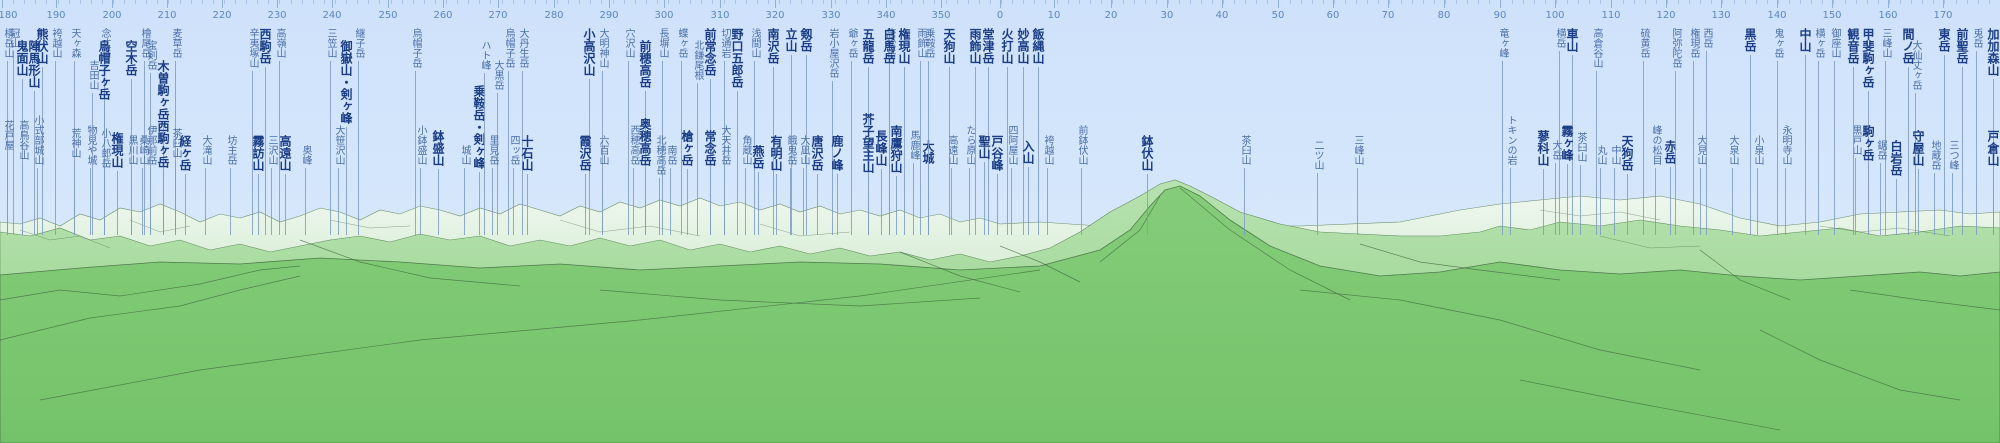 The height and width of the screenshot is (443, 2000). Describe the element at coordinates (1596, 48) in the screenshot. I see `peak-name: 高倉谷山` at that location.